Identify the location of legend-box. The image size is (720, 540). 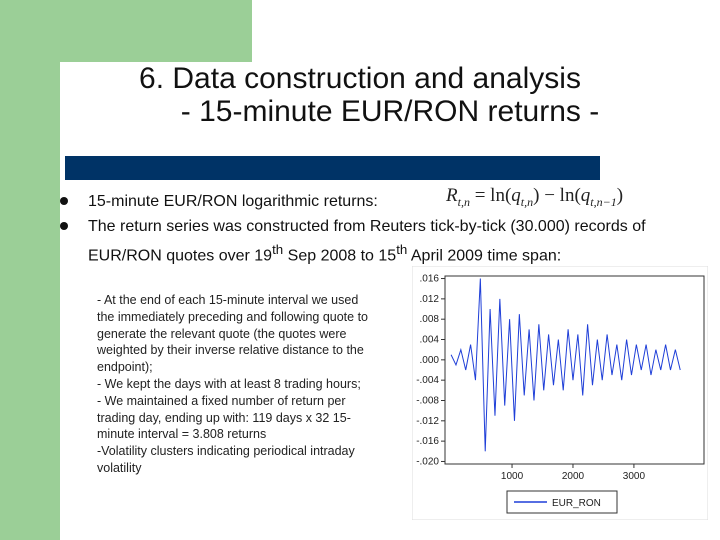
(562, 502).